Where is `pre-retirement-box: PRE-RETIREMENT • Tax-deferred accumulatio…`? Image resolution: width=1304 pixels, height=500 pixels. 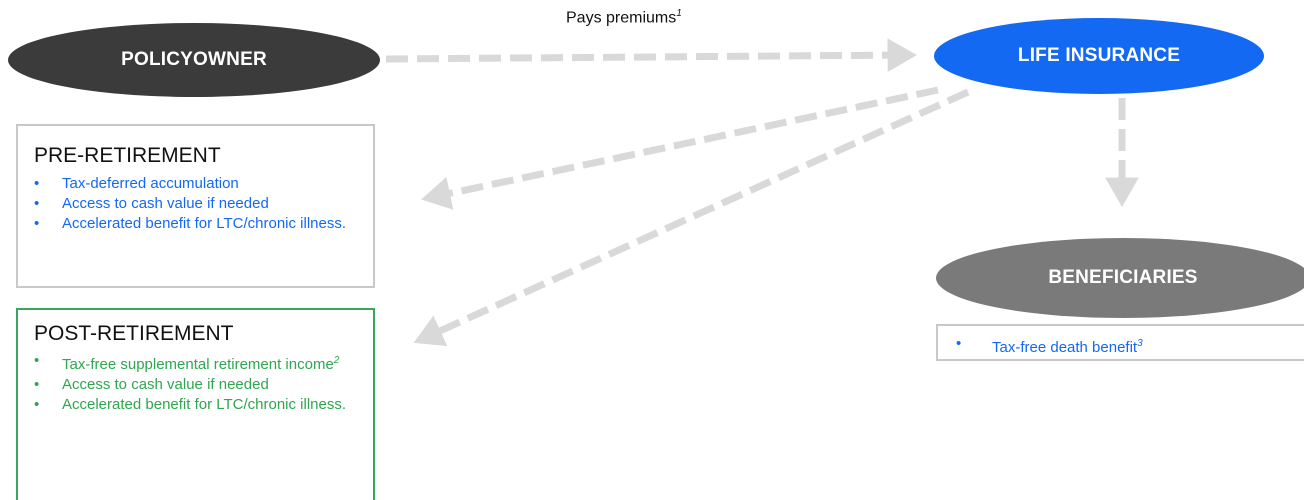 pre-retirement-box: PRE-RETIREMENT • Tax-deferred accumulatio… is located at coordinates (195, 206).